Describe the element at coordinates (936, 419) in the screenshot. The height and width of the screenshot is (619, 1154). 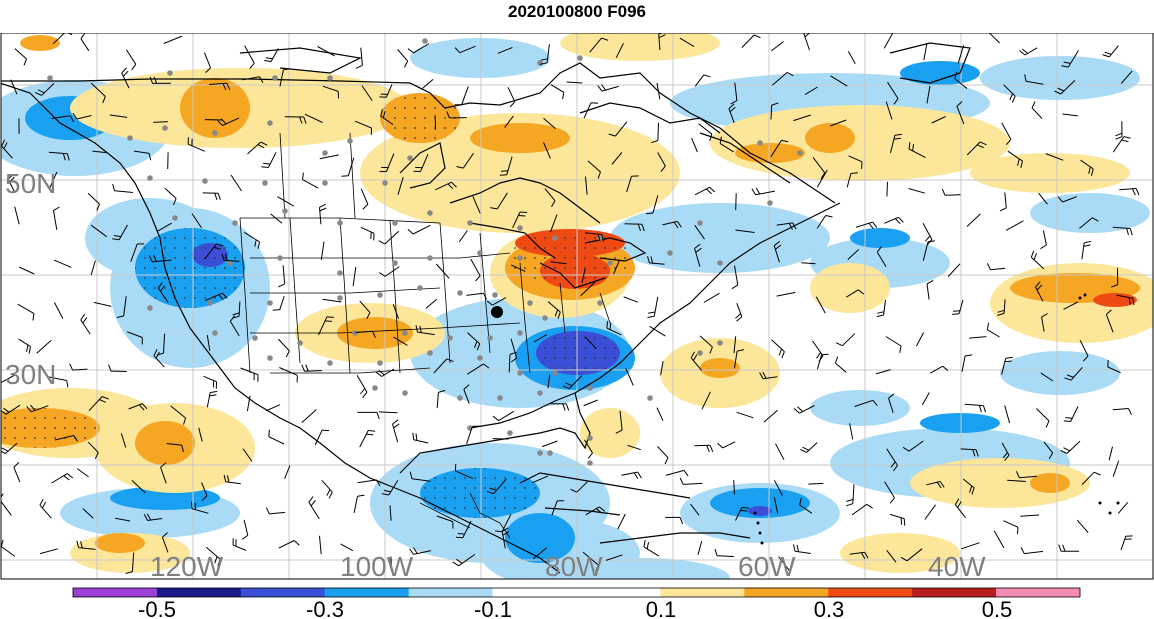
I see `island-dots` at that location.